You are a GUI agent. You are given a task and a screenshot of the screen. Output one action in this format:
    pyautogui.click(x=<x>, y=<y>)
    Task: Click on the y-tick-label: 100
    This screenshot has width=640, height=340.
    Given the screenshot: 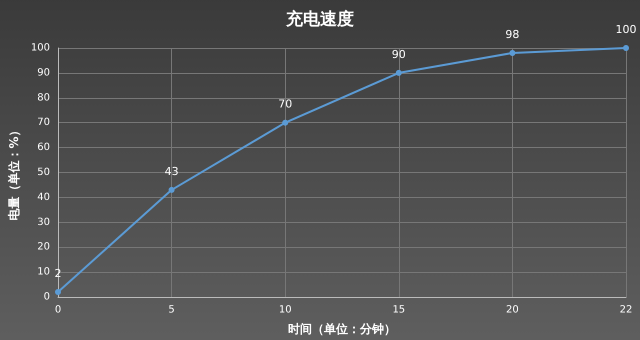 What is the action you would take?
    pyautogui.click(x=40, y=48)
    